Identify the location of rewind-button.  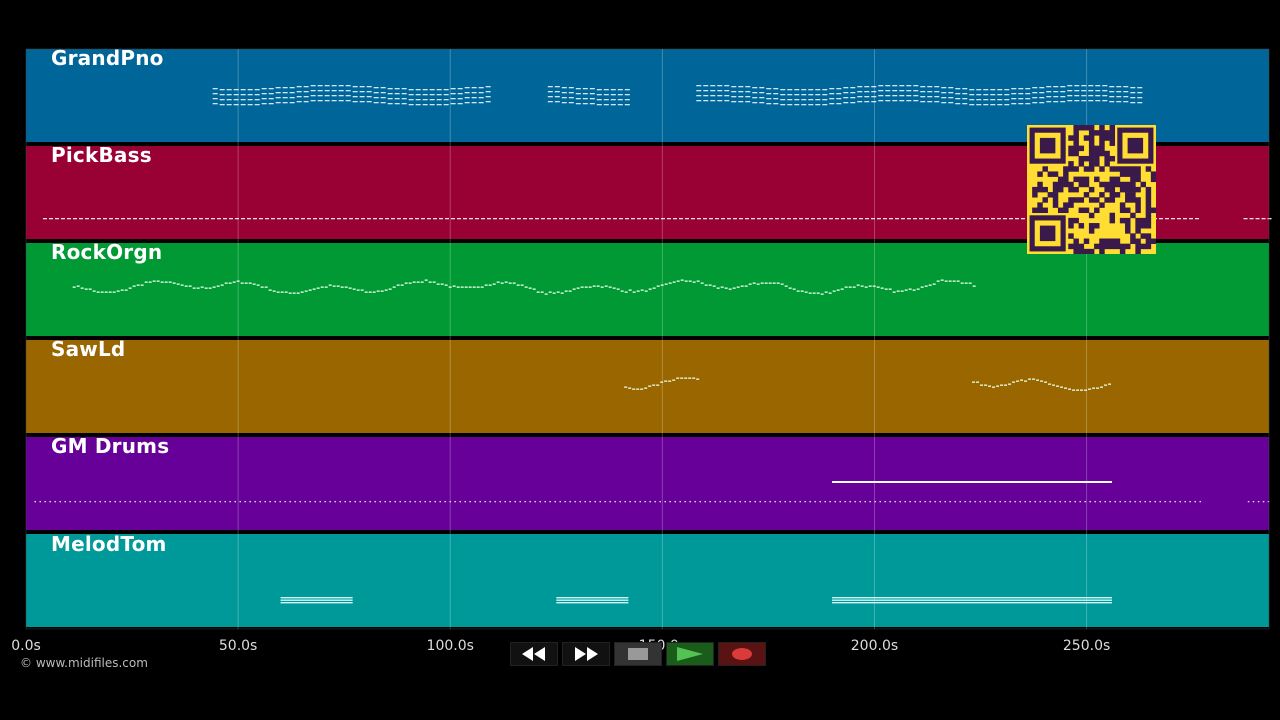
(534, 654).